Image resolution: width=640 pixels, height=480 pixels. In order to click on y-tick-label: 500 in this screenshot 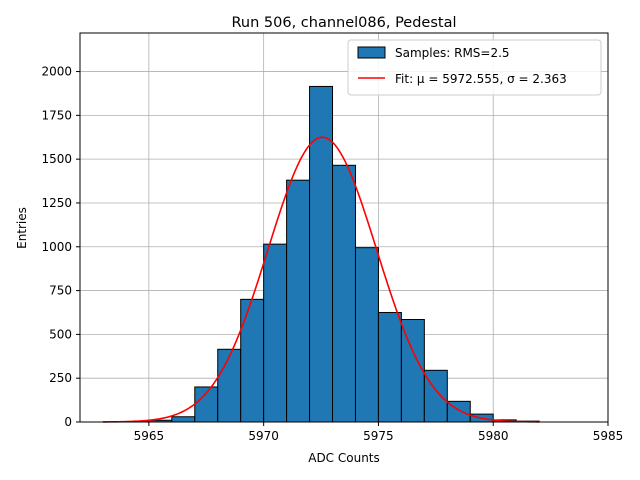, I will do `click(60, 334)`.